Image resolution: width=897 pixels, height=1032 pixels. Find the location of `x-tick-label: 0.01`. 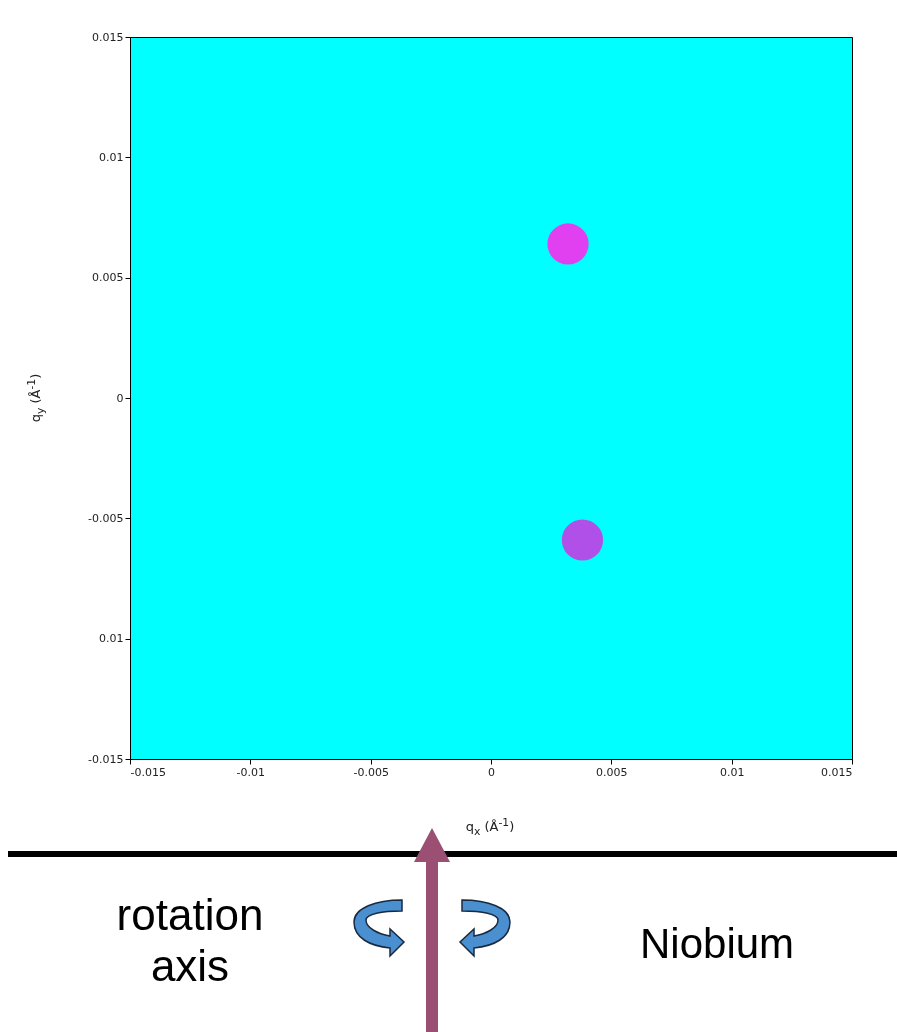

x-tick-label: 0.01 is located at coordinates (732, 772).